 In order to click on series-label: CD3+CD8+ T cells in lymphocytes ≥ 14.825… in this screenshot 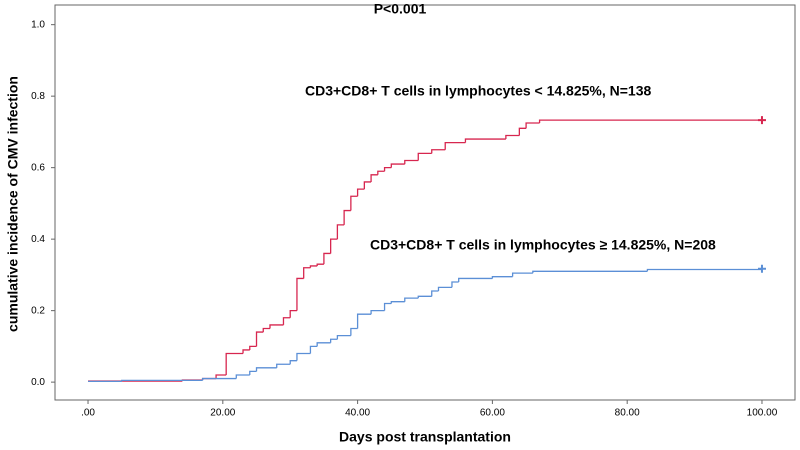, I will do `click(543, 245)`.